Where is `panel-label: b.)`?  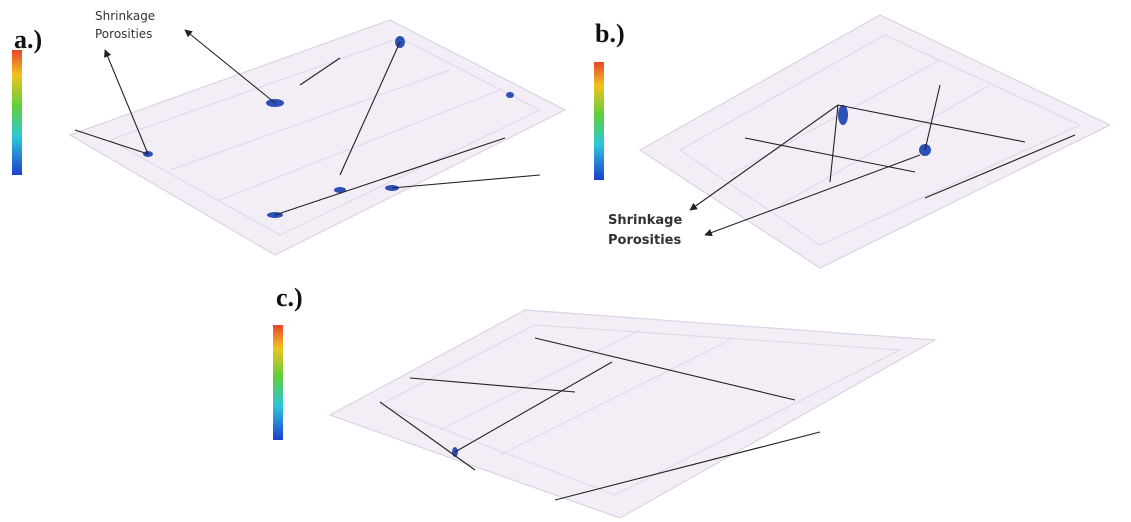
panel-label: b.) is located at coordinates (610, 33).